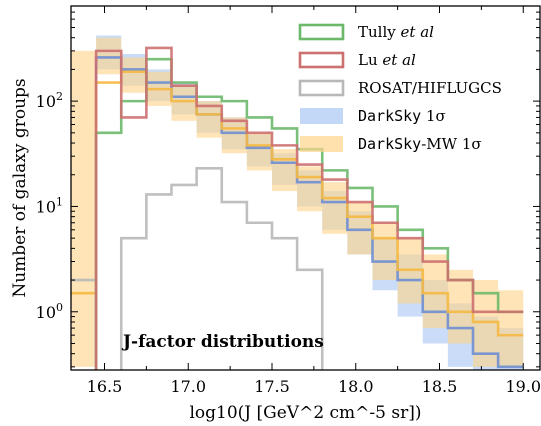 This screenshot has width=541, height=426. I want to click on band-bin-darksky-mw-1--10, so click(334, 208).